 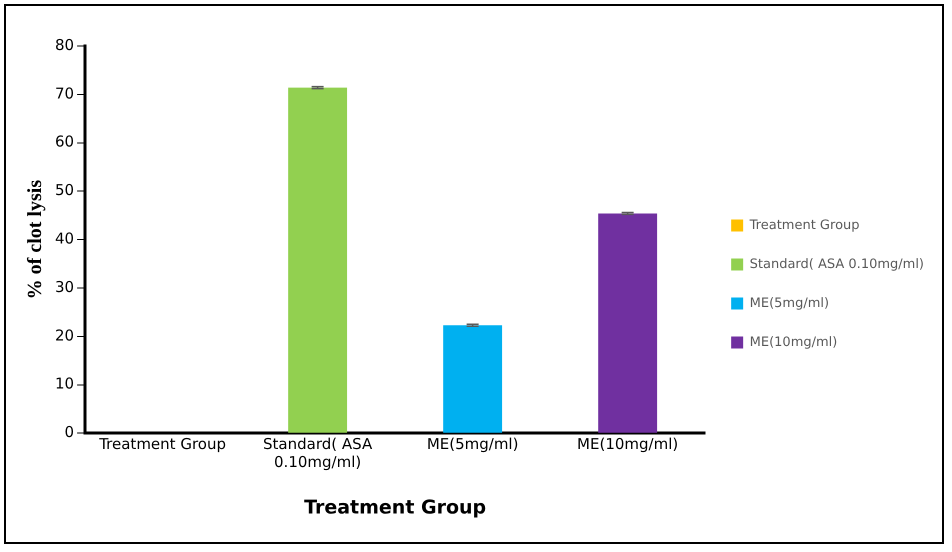 What do you see at coordinates (64, 93) in the screenshot?
I see `y-tick-label: 70` at bounding box center [64, 93].